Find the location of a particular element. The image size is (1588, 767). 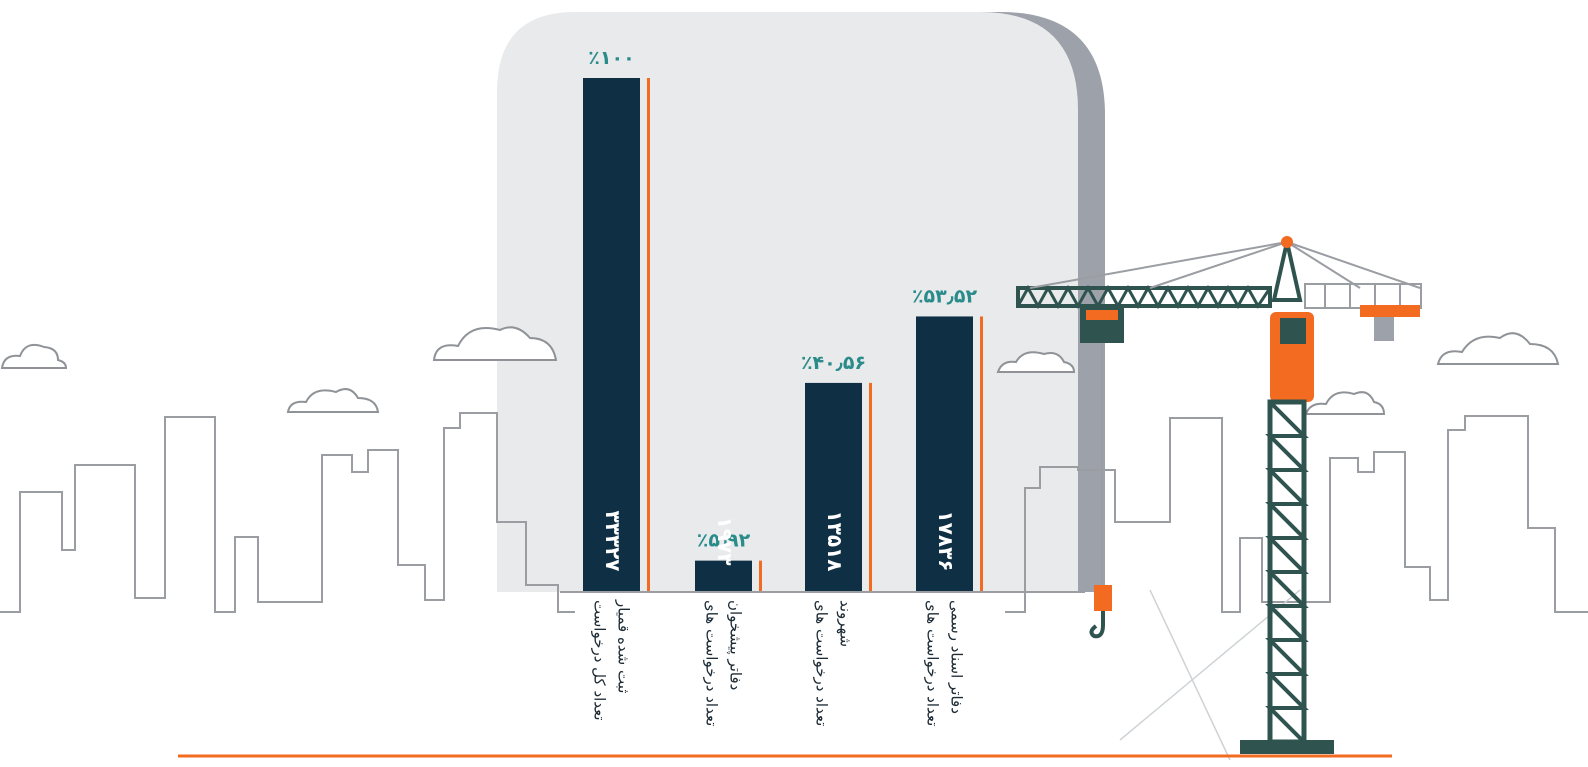

value-label: ۱۷۸۳۶ is located at coordinates (946, 540).